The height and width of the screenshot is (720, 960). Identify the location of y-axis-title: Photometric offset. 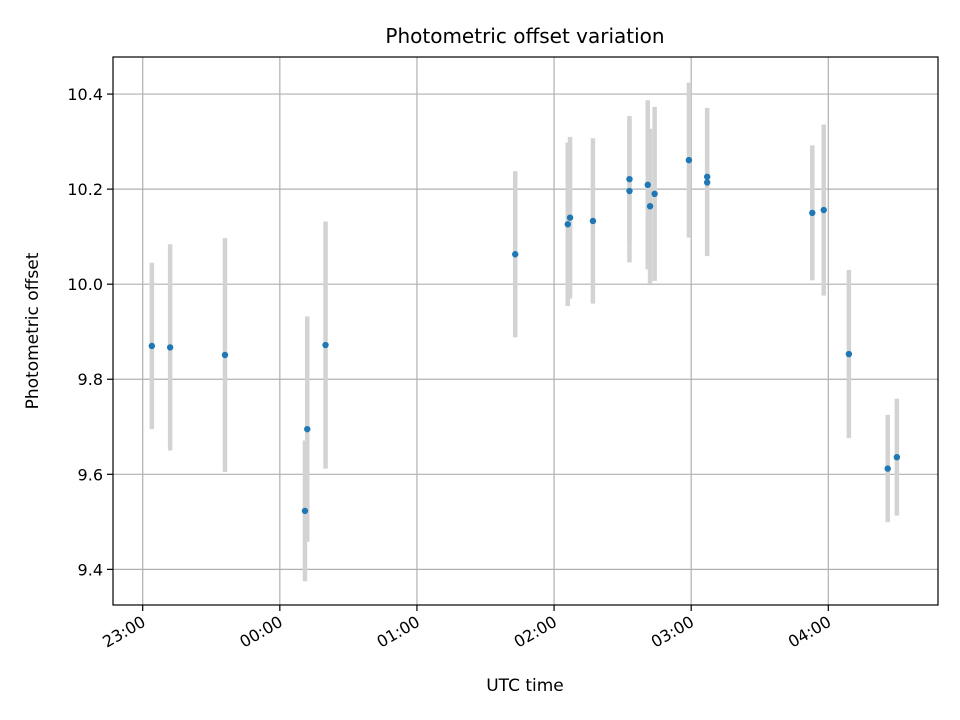
(33, 330).